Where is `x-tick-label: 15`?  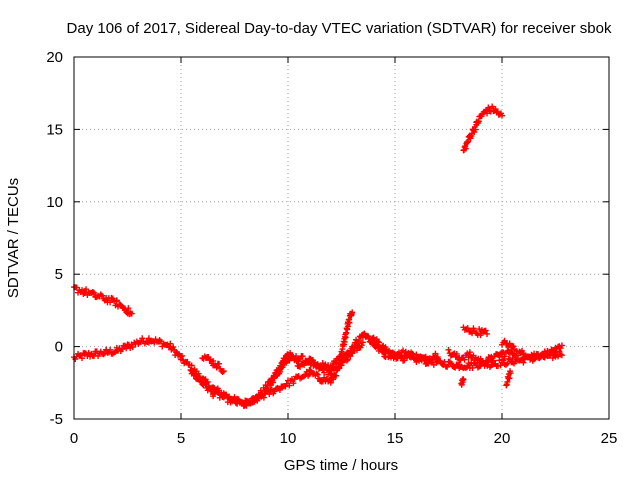 x-tick-label: 15 is located at coordinates (395, 438).